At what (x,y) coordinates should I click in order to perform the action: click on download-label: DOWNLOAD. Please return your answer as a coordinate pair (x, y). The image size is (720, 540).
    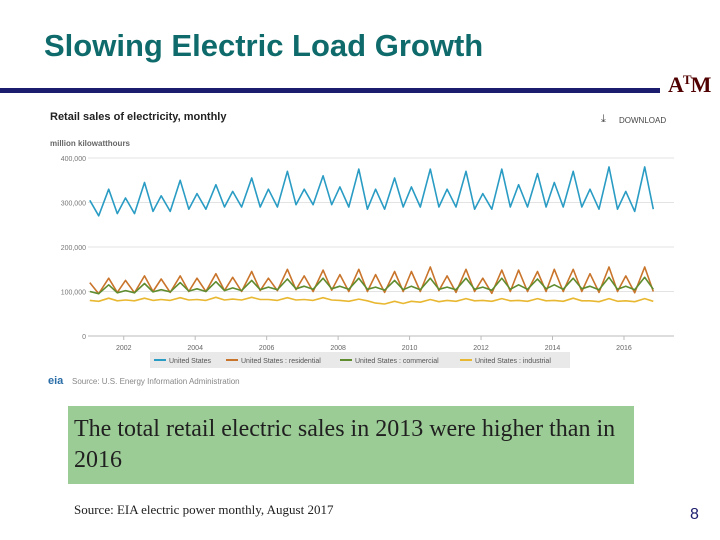
    Looking at the image, I should click on (642, 120).